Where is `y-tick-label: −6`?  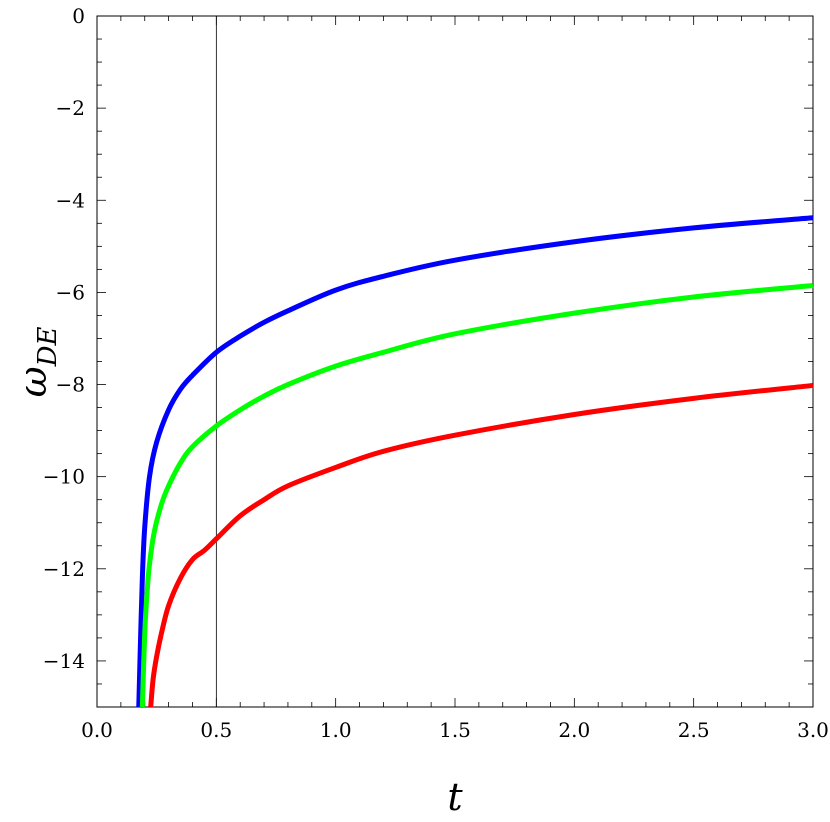 y-tick-label: −6 is located at coordinates (70, 292).